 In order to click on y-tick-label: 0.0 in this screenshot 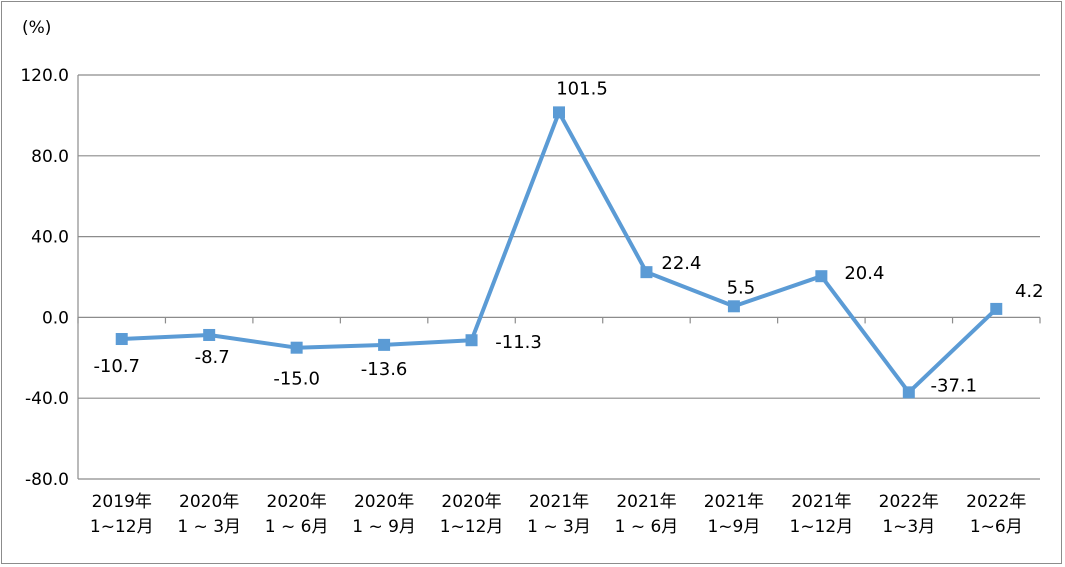, I will do `click(55, 318)`.